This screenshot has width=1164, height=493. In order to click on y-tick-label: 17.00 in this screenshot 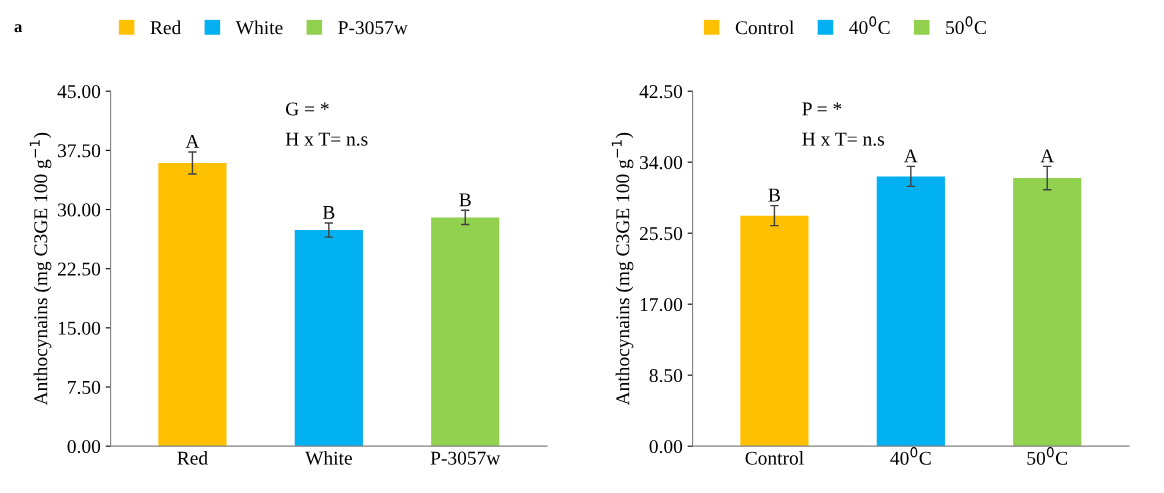, I will do `click(661, 305)`.